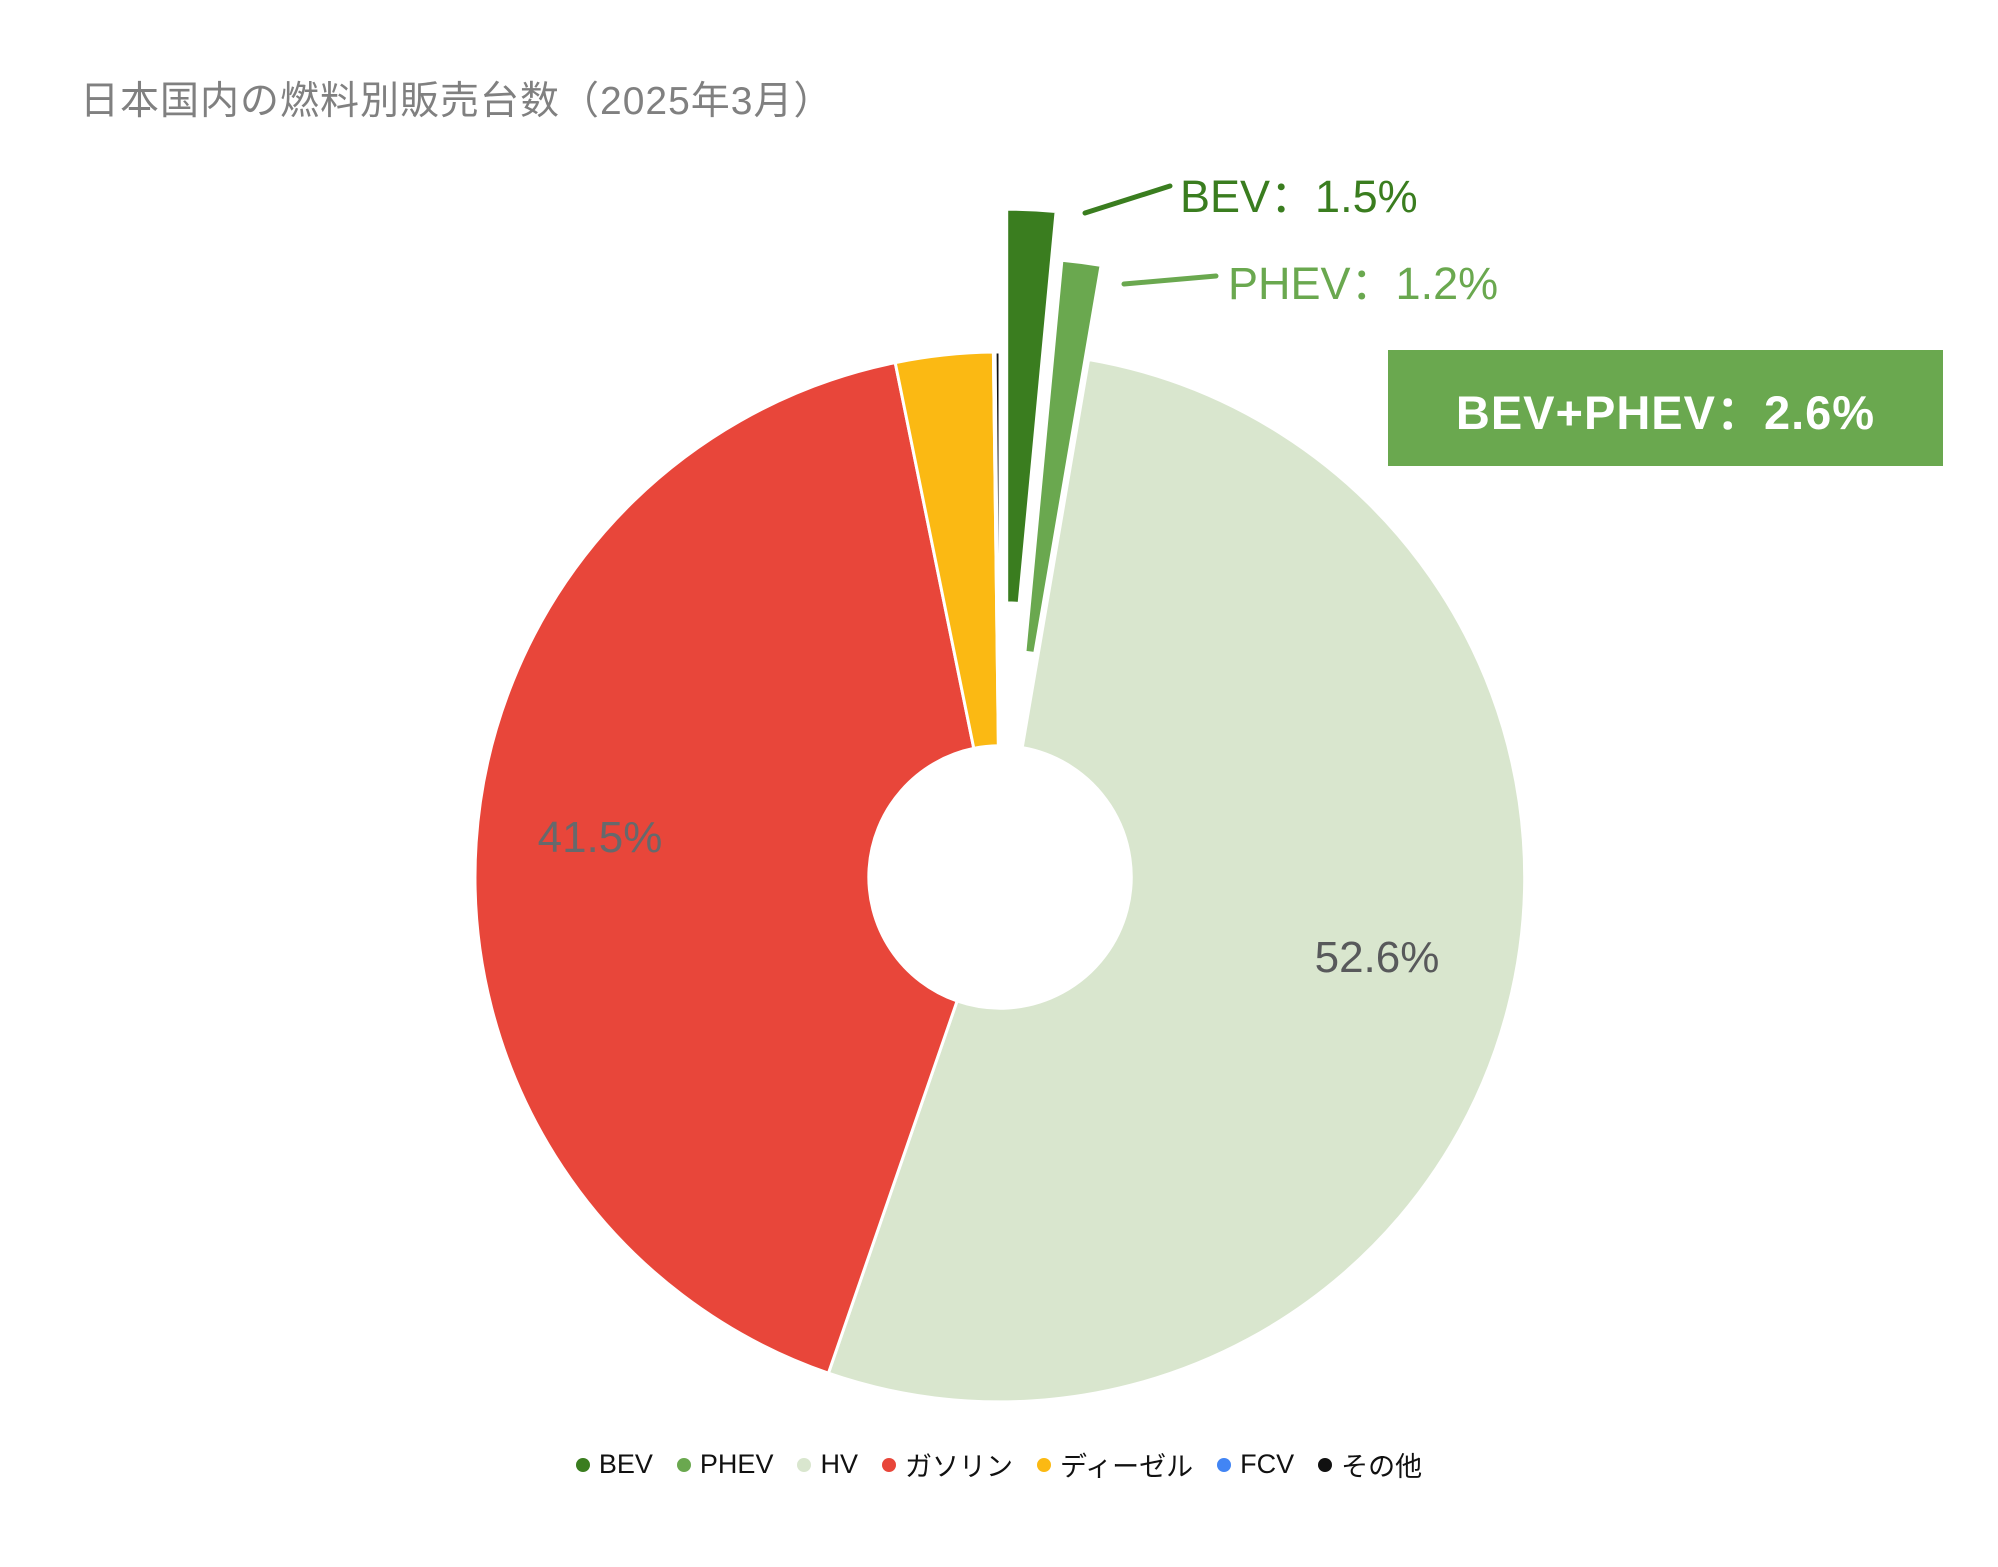 Image resolution: width=1998 pixels, height=1567 pixels. Describe the element at coordinates (1224, 1464) in the screenshot. I see `legend-dot-FCV` at that location.